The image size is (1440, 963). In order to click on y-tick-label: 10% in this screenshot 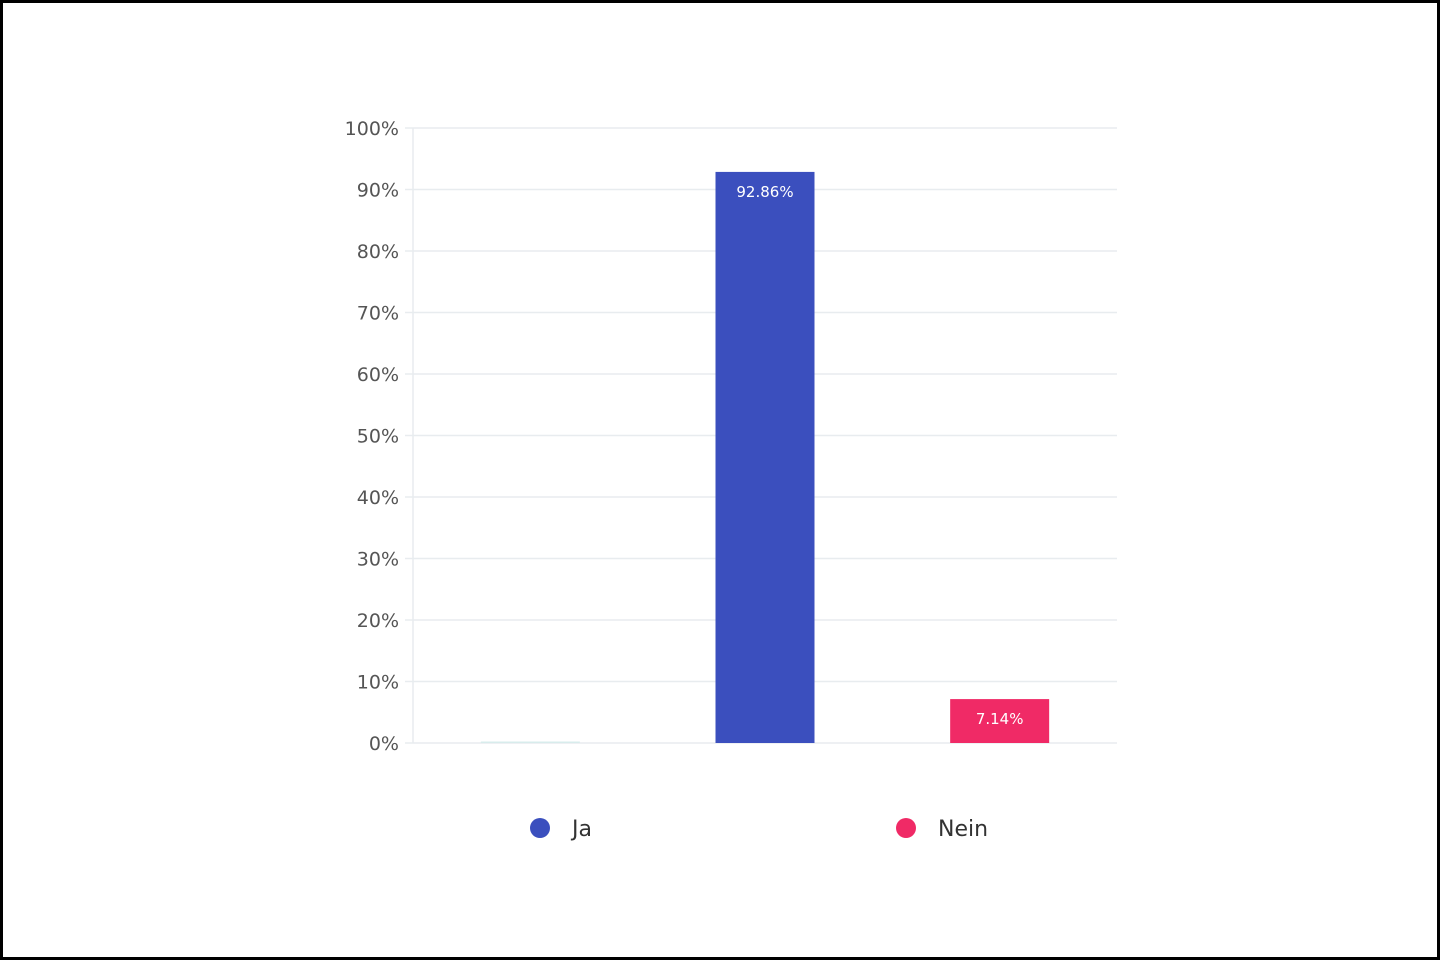, I will do `click(378, 683)`.